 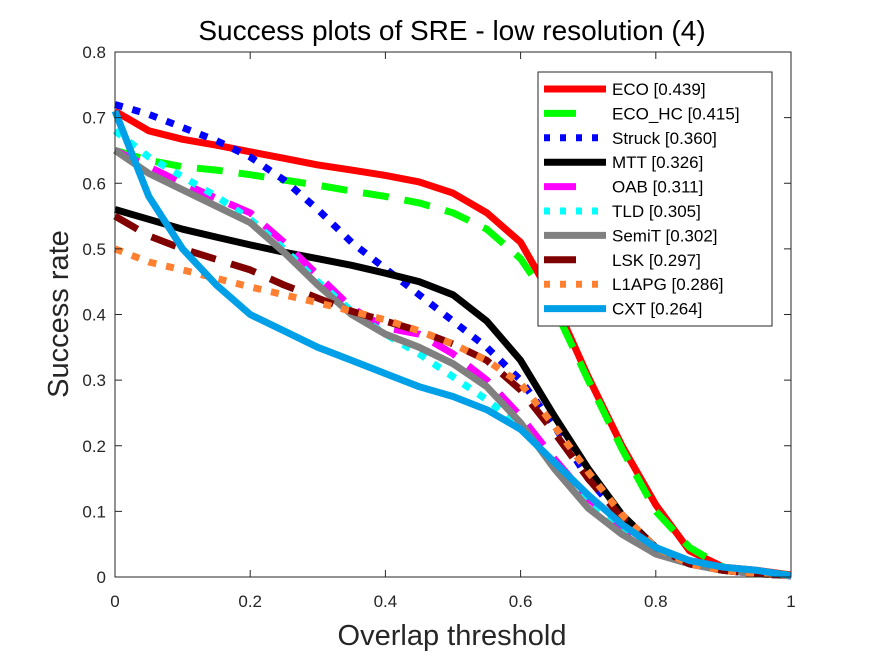 What do you see at coordinates (676, 113) in the screenshot?
I see `legend-label: ECO_HC [0.415]` at bounding box center [676, 113].